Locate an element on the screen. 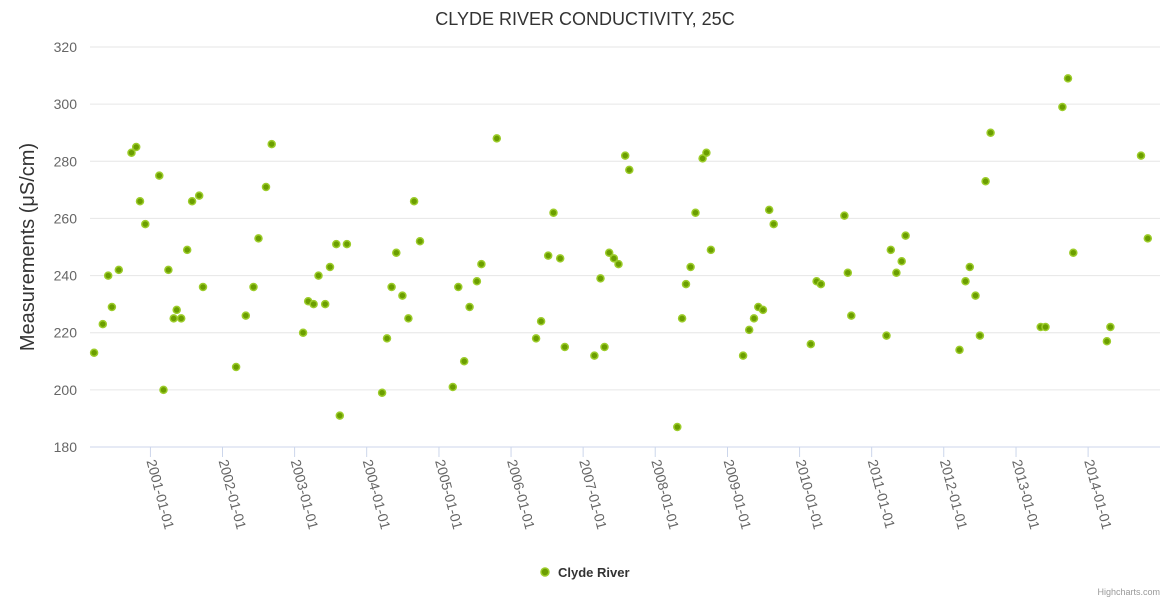 The width and height of the screenshot is (1170, 600). credit-link: Highcharts.com is located at coordinates (1128, 592).